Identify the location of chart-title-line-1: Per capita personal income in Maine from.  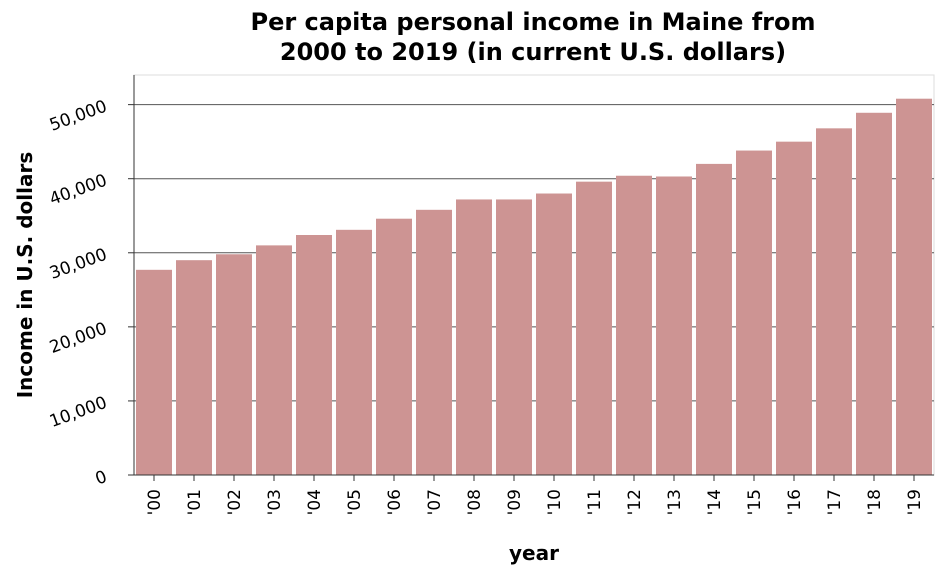
(533, 22).